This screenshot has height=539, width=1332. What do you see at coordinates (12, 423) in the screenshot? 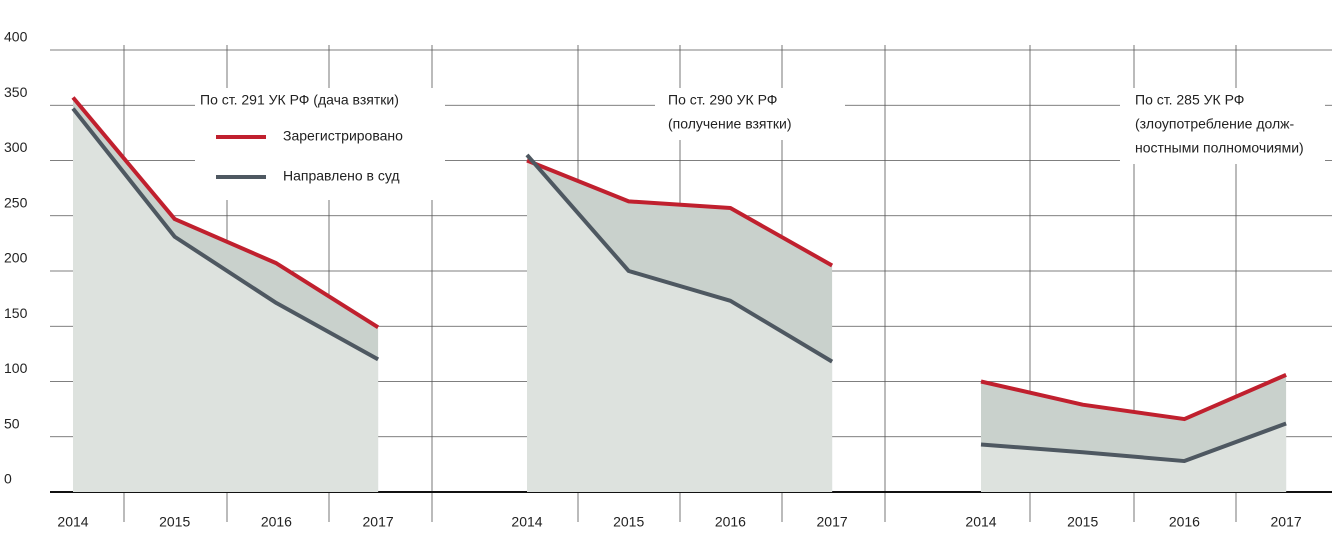
I see `y-tick-label: 50` at bounding box center [12, 423].